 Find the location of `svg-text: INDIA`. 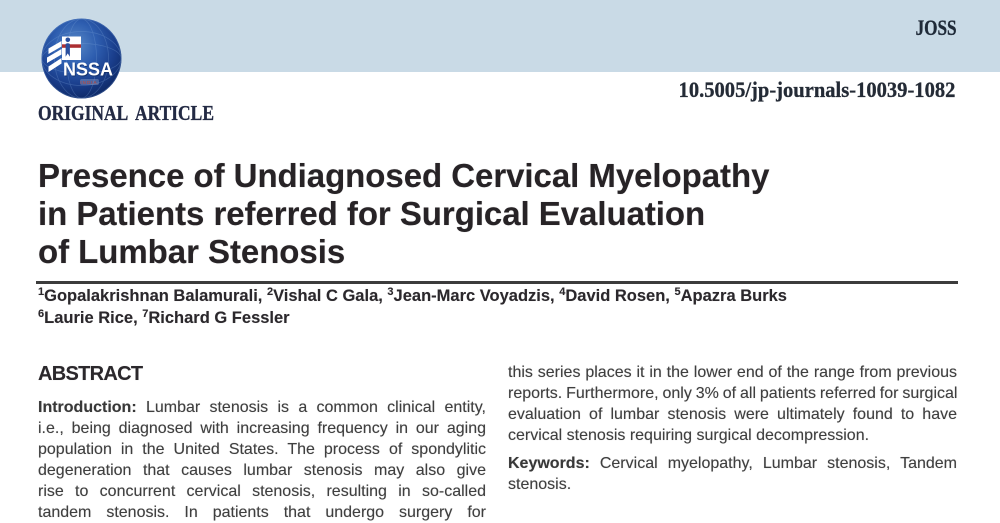

svg-text: INDIA is located at coordinates (88, 82).